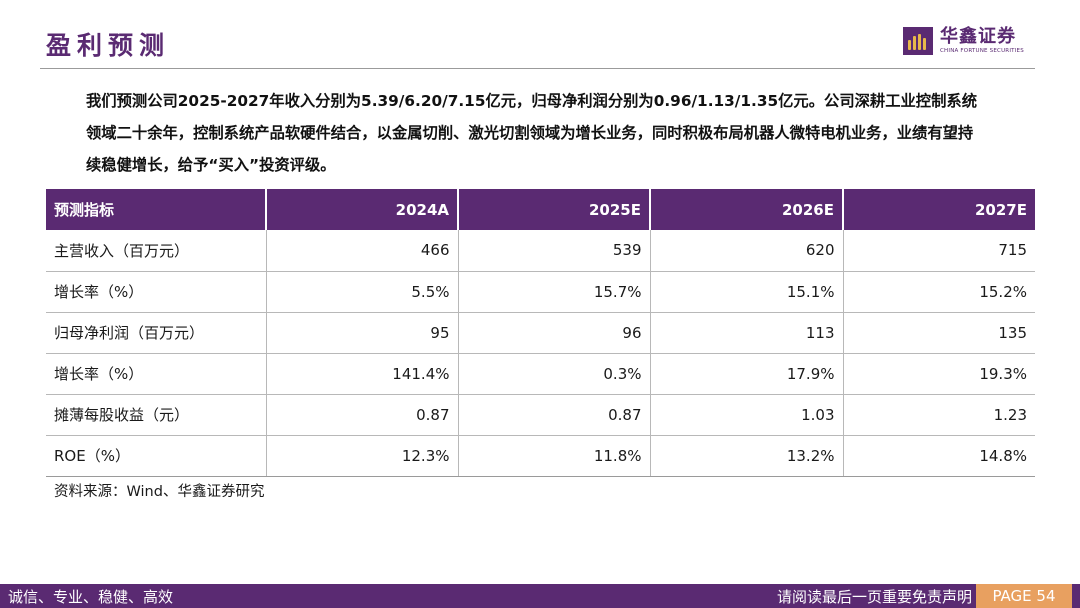 Image resolution: width=1080 pixels, height=608 pixels. I want to click on disclaimer-note: 请阅读最后一页重要免责声明, so click(874, 597).